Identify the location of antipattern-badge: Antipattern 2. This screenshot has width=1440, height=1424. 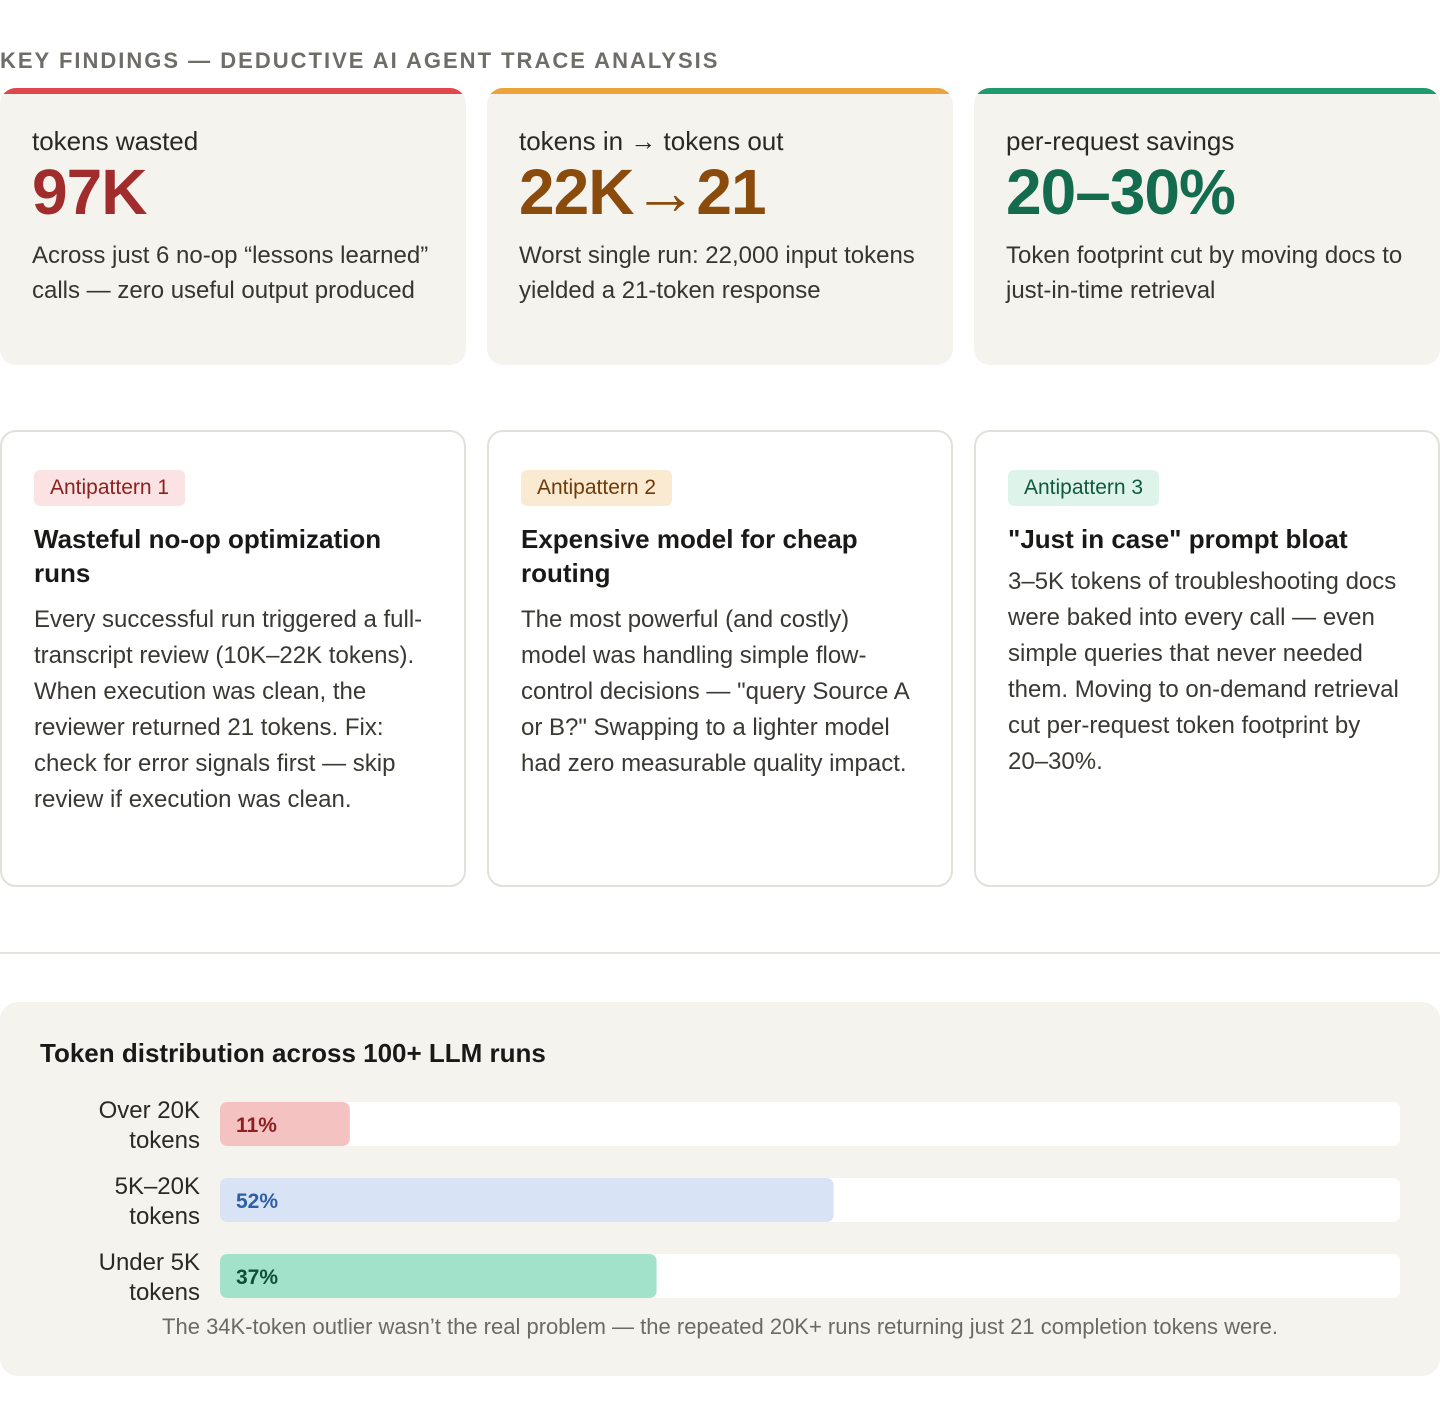
(597, 488).